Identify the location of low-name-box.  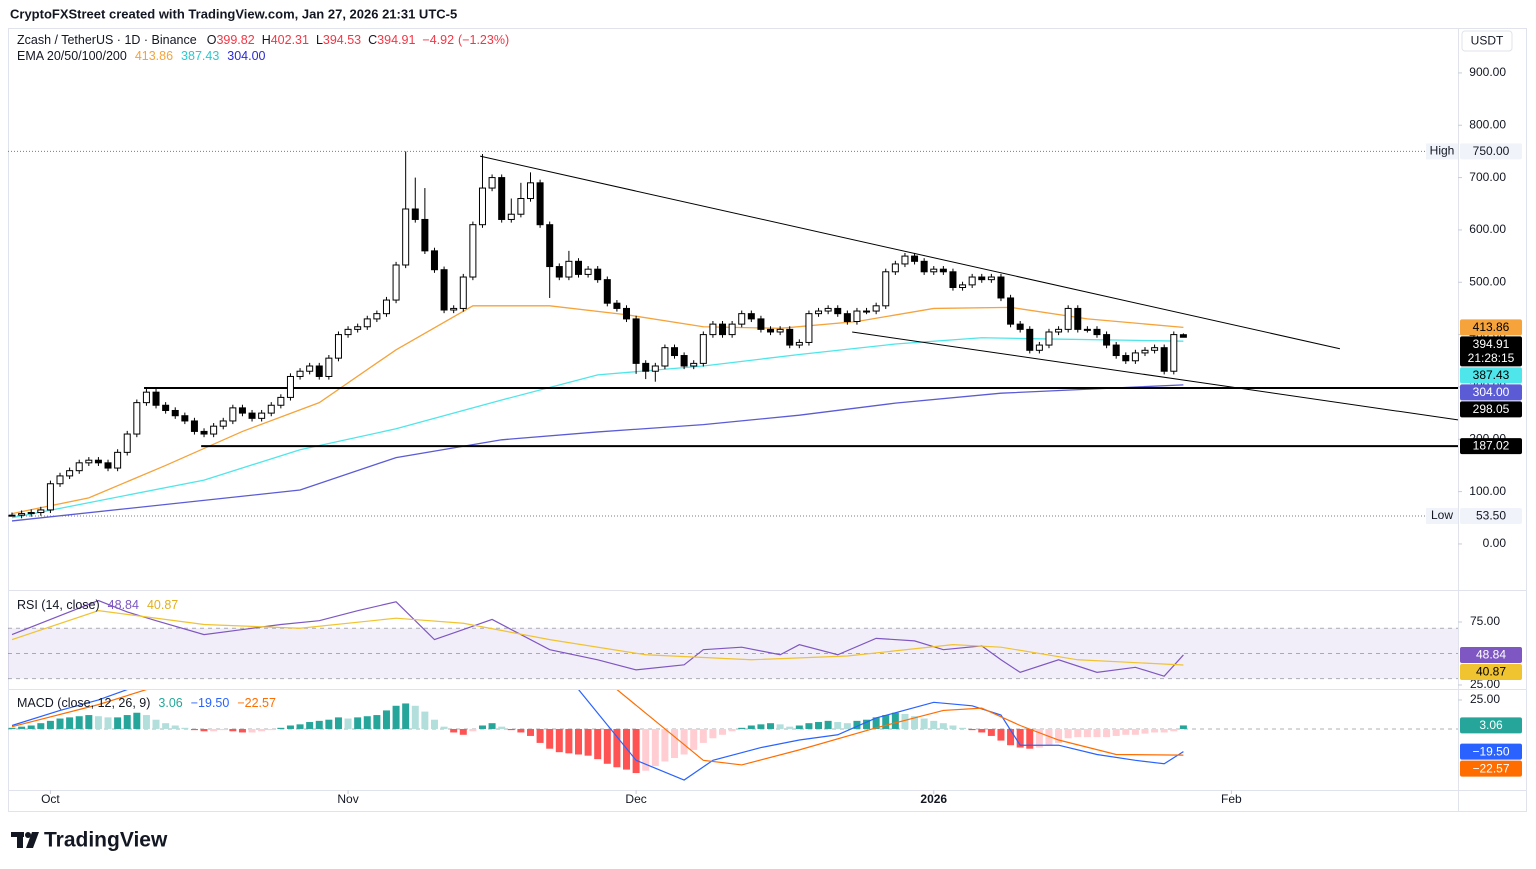
(1442, 515).